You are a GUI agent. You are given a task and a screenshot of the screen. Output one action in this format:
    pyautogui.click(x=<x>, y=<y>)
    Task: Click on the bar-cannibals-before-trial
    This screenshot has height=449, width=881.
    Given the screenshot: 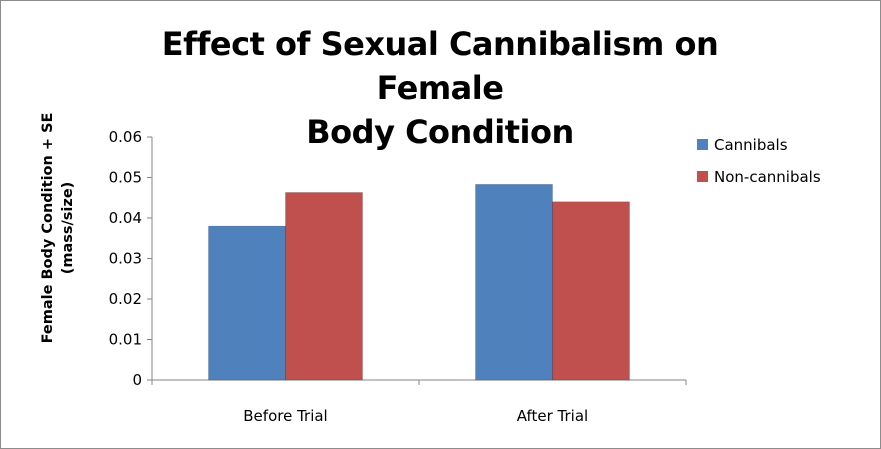 What is the action you would take?
    pyautogui.click(x=247, y=303)
    